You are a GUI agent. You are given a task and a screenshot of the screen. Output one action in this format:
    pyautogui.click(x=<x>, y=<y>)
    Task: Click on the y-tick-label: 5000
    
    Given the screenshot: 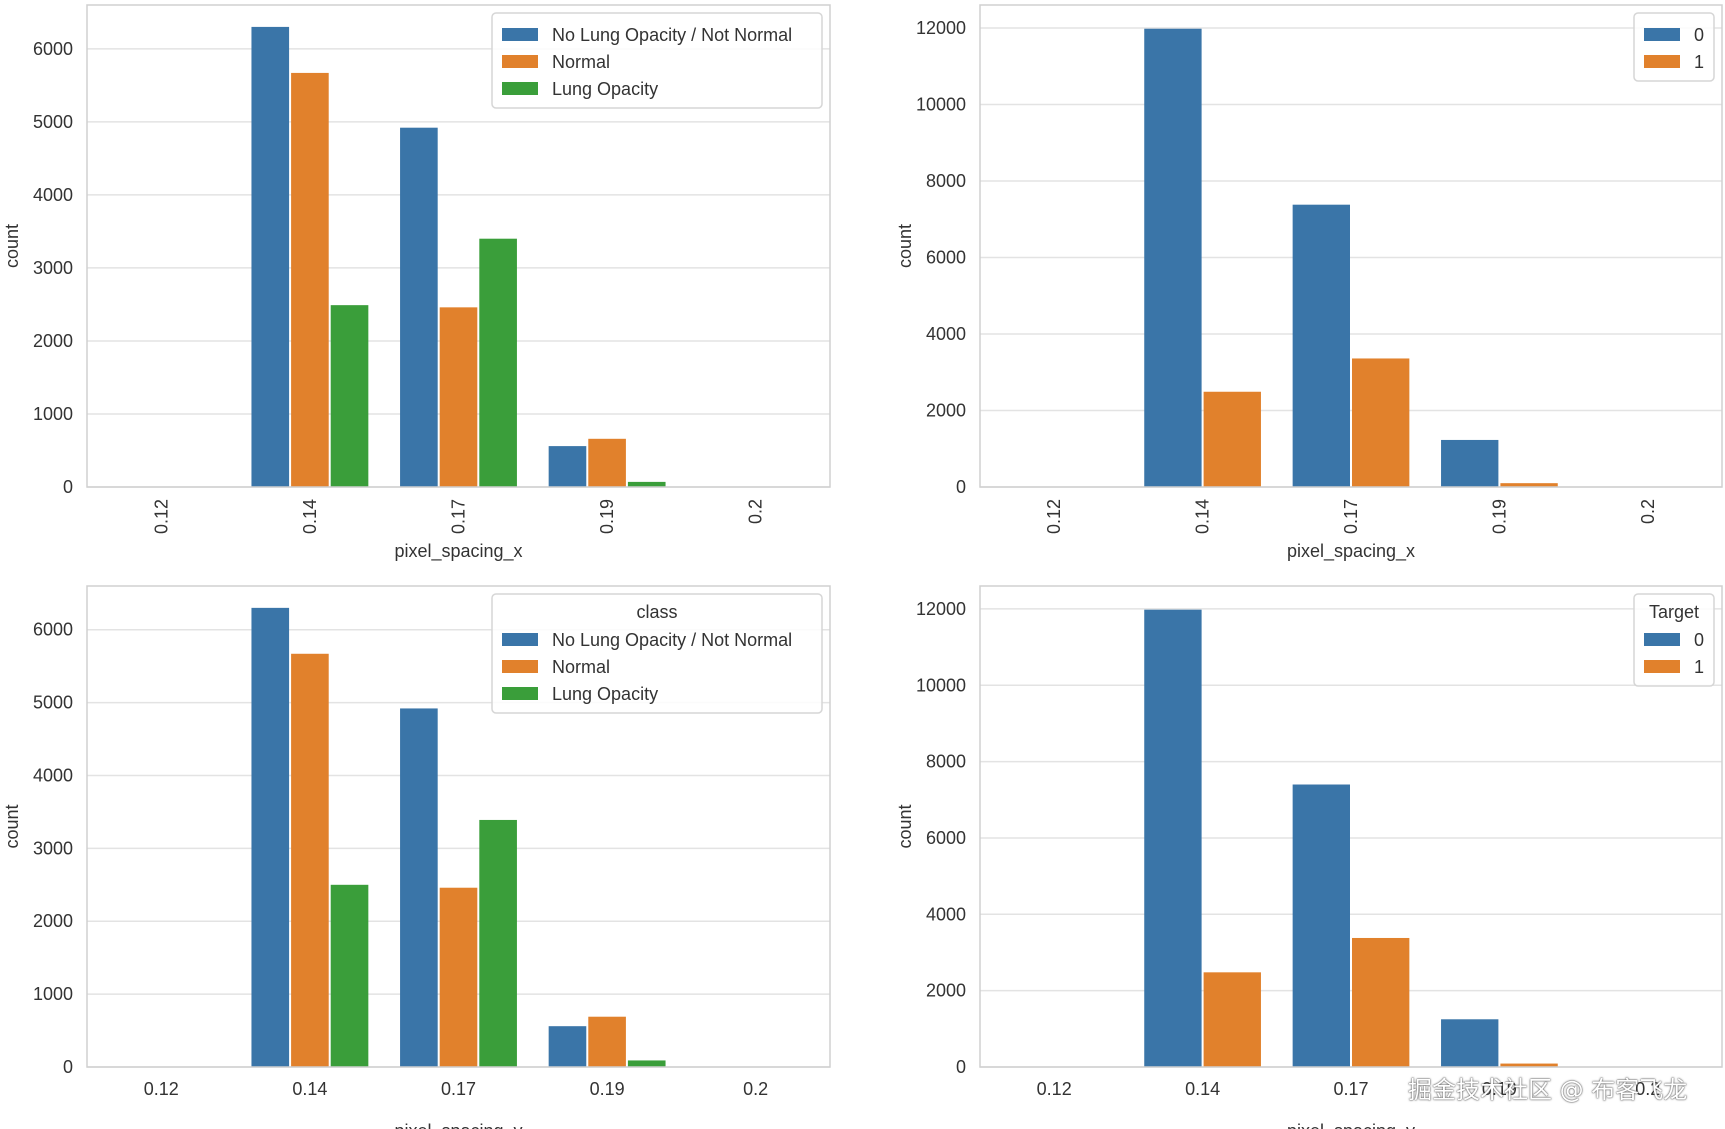 What is the action you would take?
    pyautogui.click(x=53, y=703)
    